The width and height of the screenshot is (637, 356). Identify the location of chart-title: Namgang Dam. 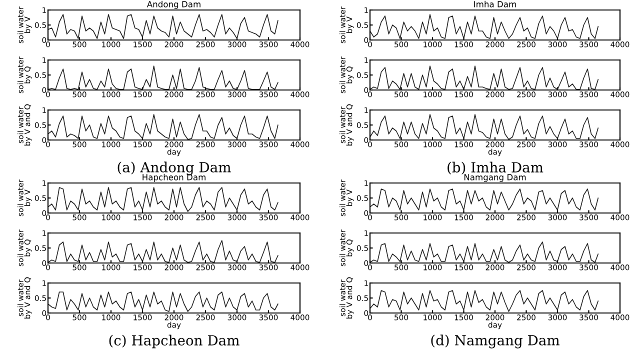
(495, 178).